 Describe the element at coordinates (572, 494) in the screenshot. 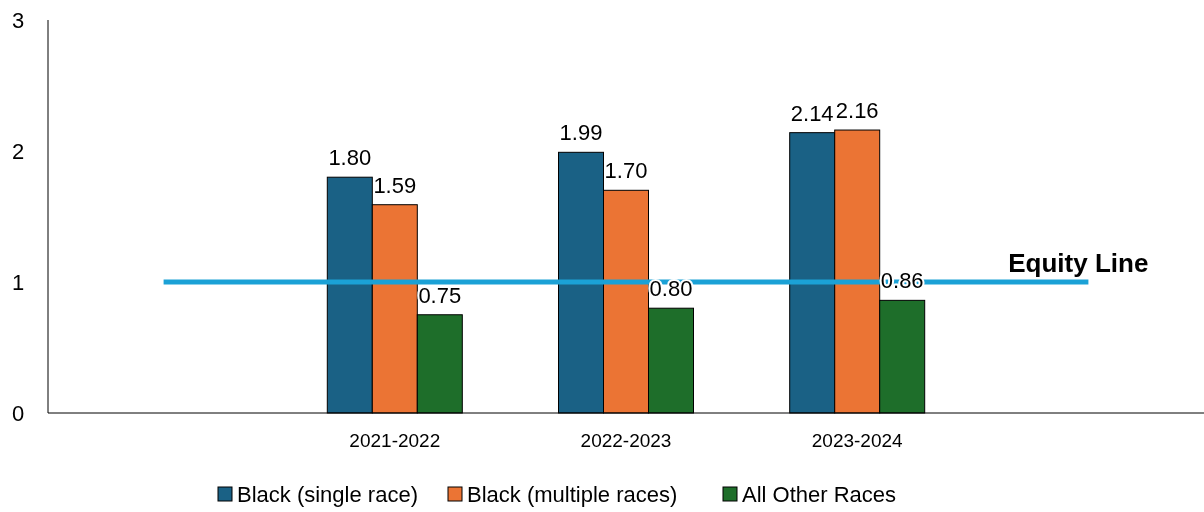

I see `legend-label: Black (multiple races)` at that location.